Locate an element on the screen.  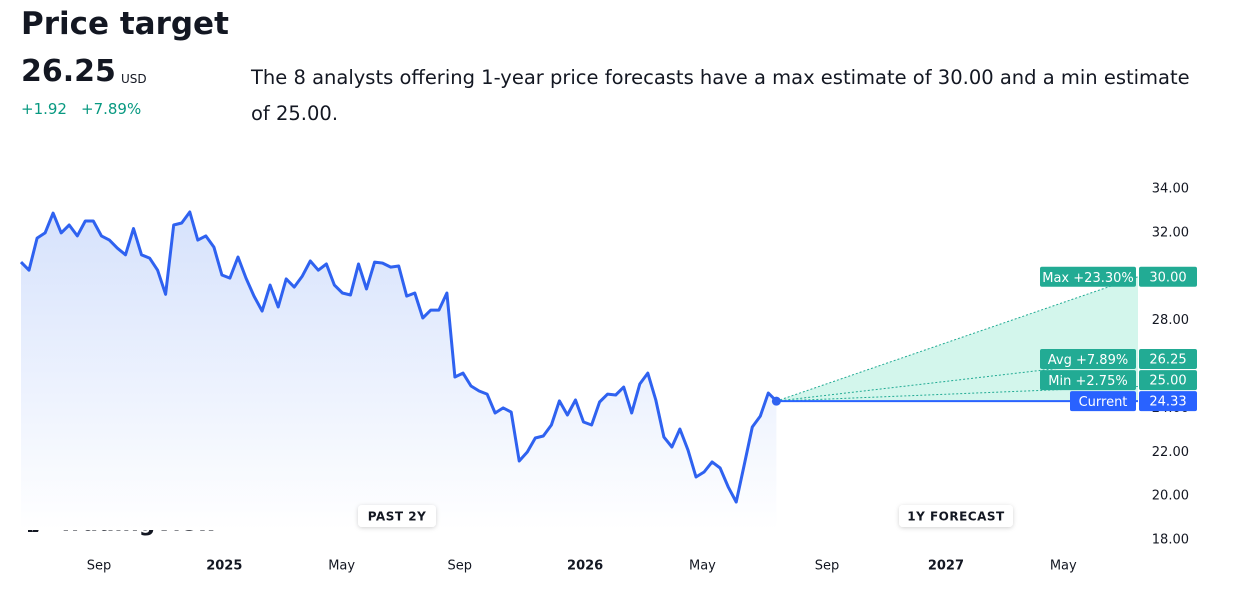
forecast-label: Avg +7.89% 26.25 is located at coordinates (1118, 359).